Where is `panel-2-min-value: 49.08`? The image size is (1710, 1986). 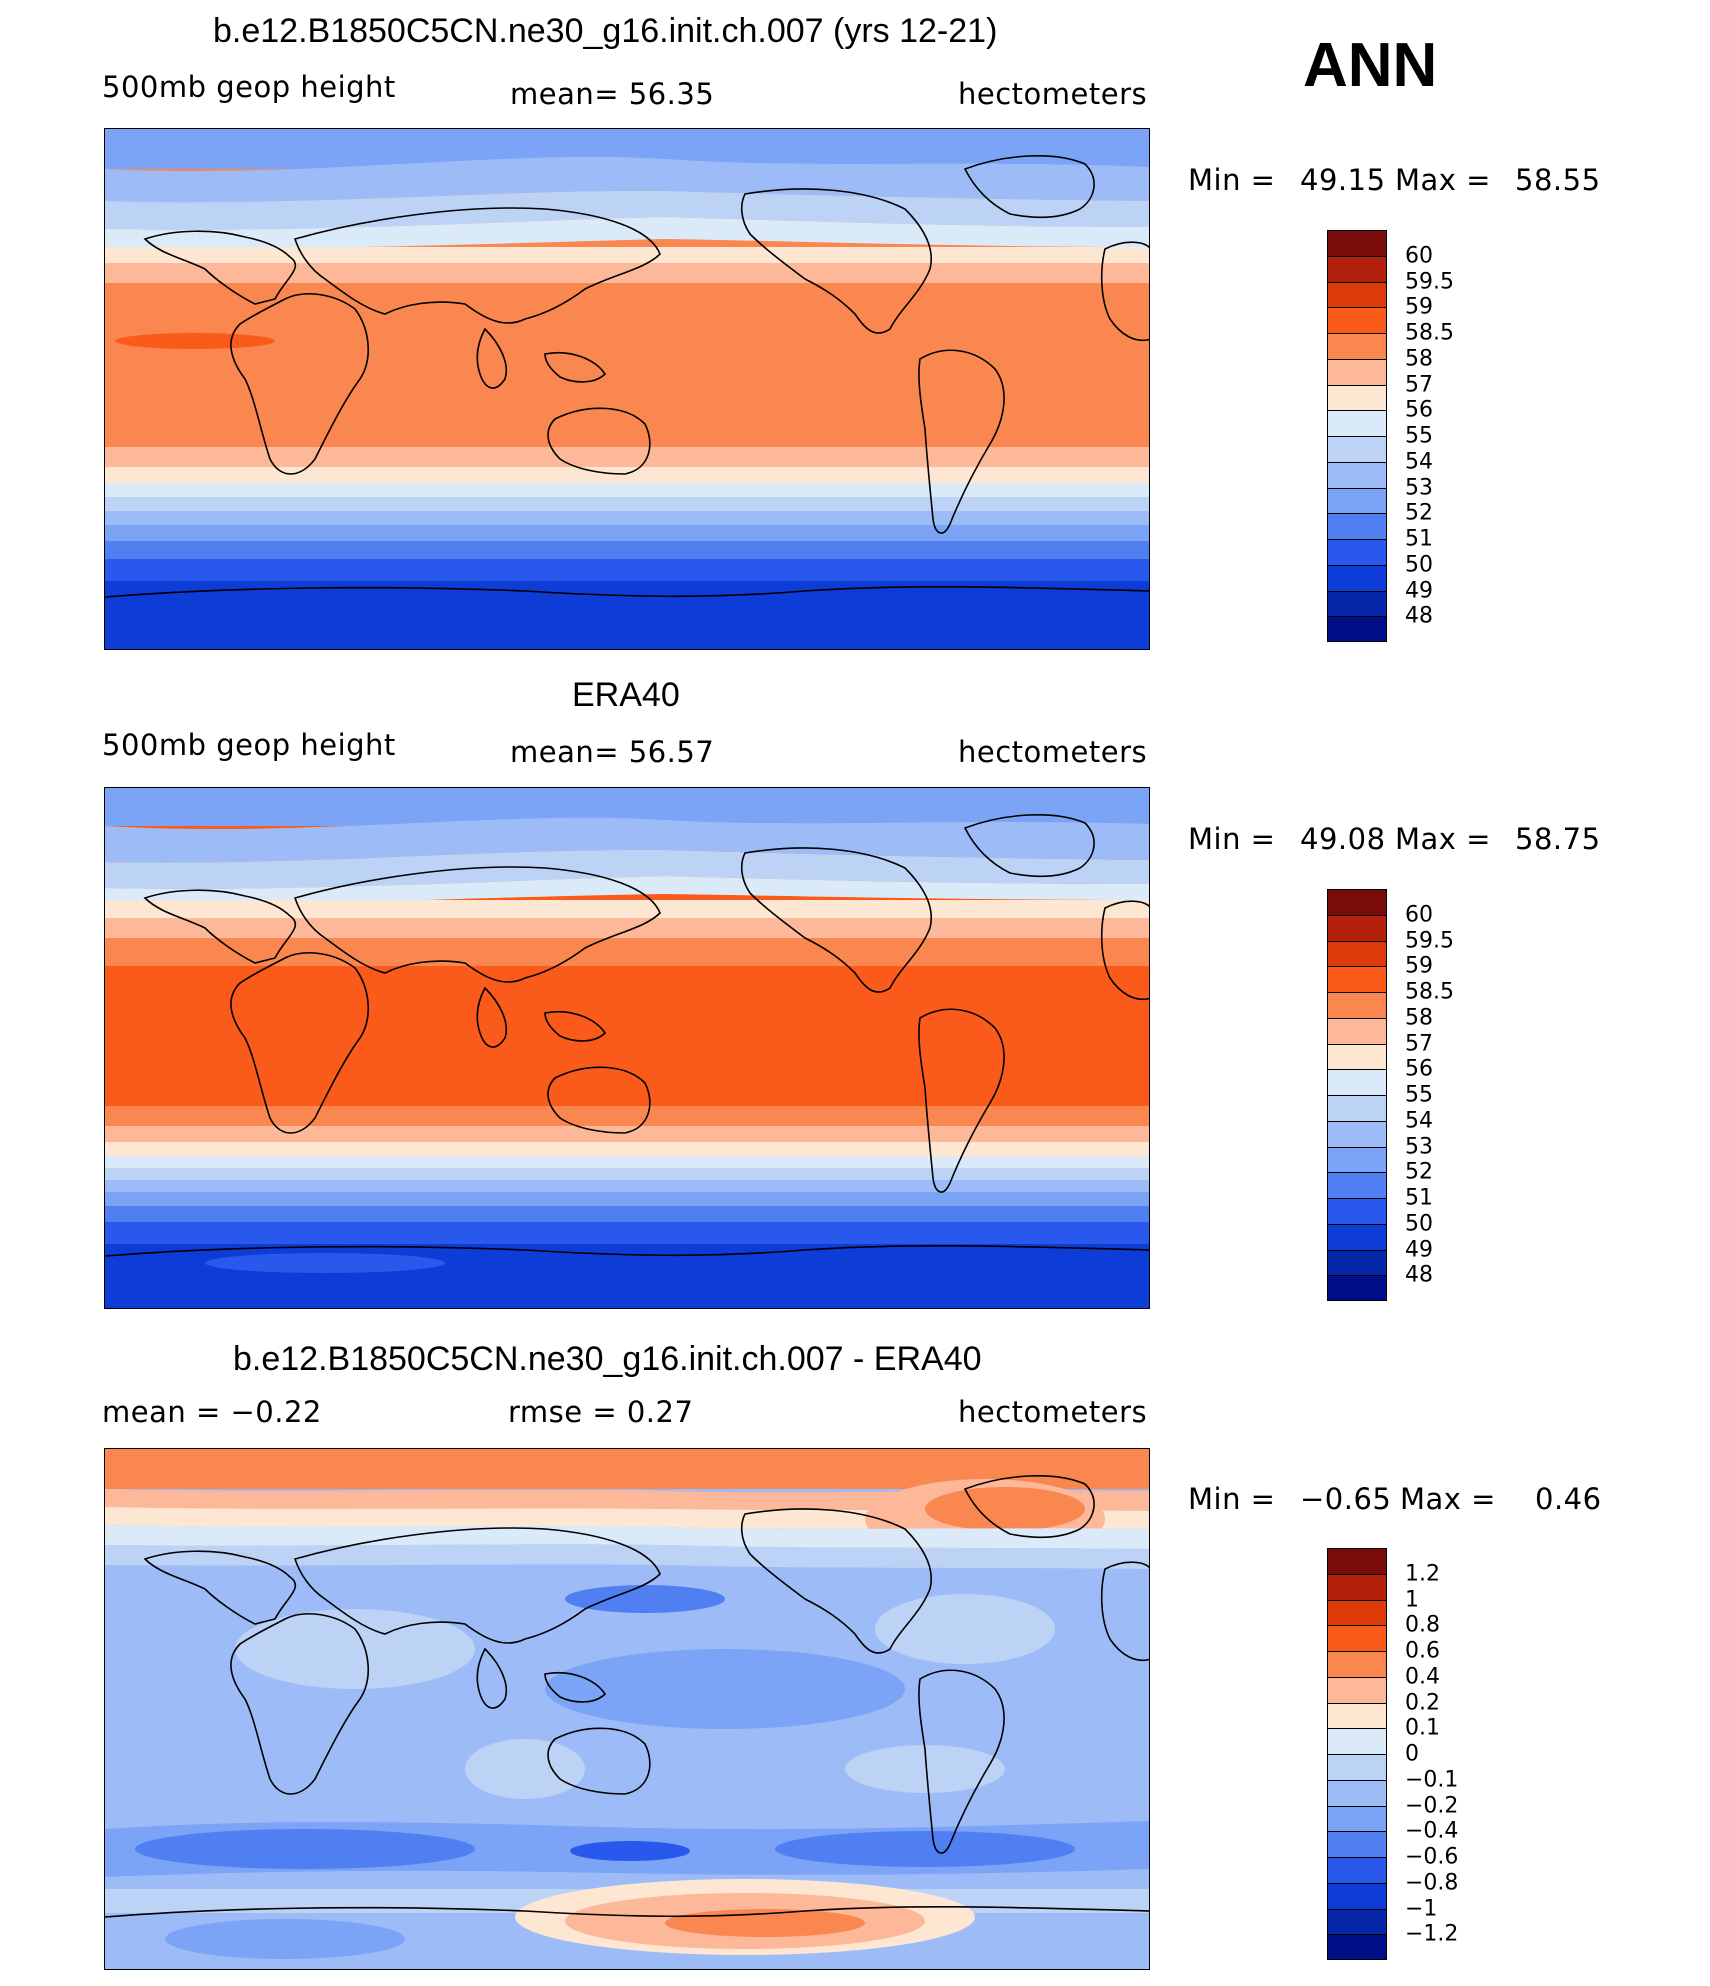
panel-2-min-value: 49.08 is located at coordinates (1343, 839).